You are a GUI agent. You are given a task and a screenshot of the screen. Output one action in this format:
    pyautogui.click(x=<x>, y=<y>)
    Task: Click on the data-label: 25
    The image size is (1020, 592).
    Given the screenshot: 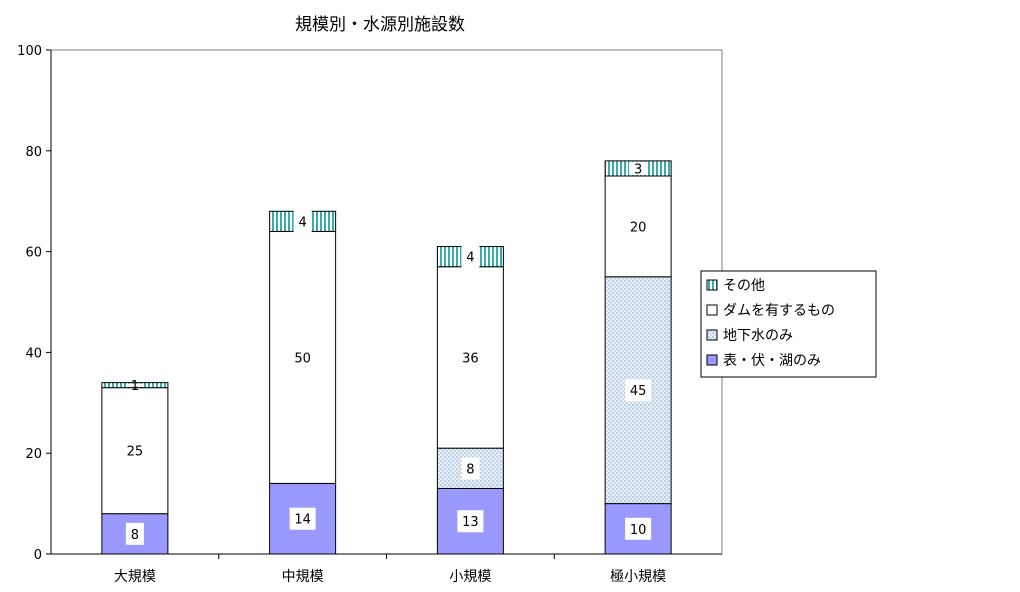 What is the action you would take?
    pyautogui.click(x=135, y=452)
    